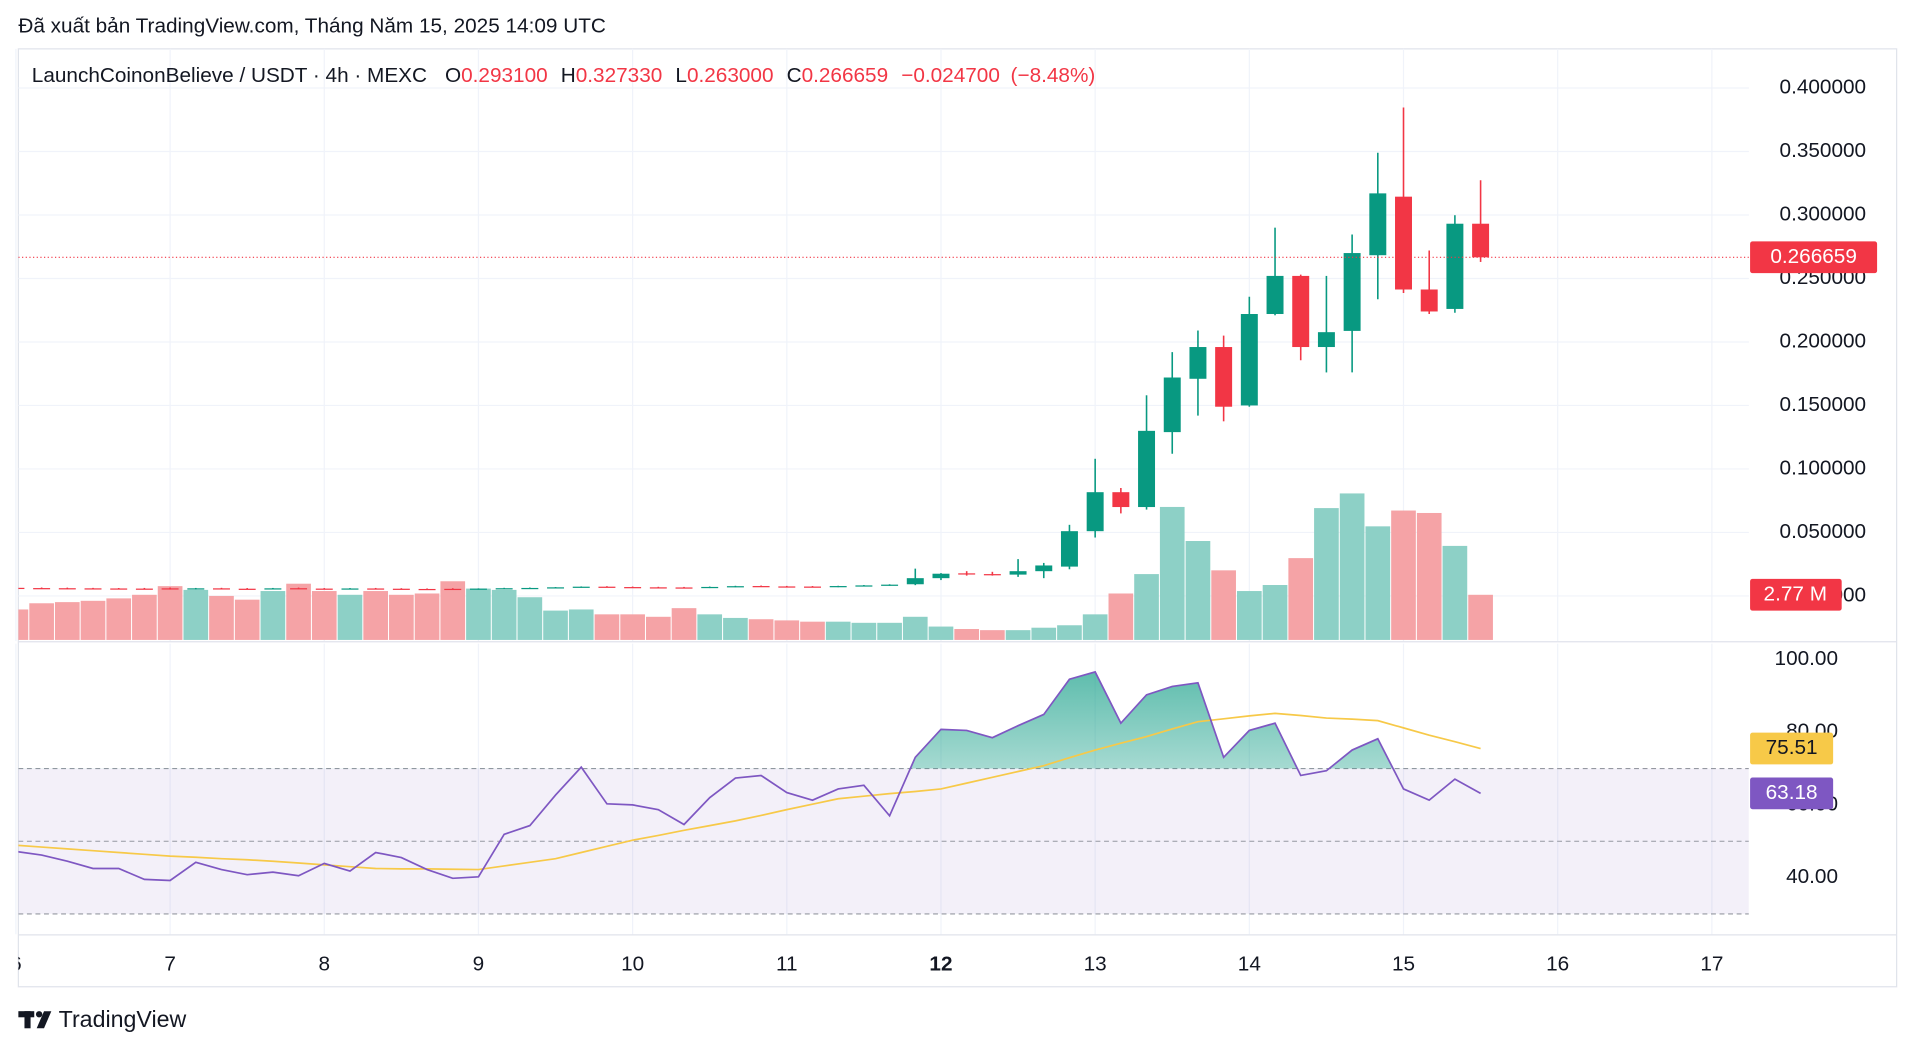  I want to click on x-tick-label: 10, so click(632, 963).